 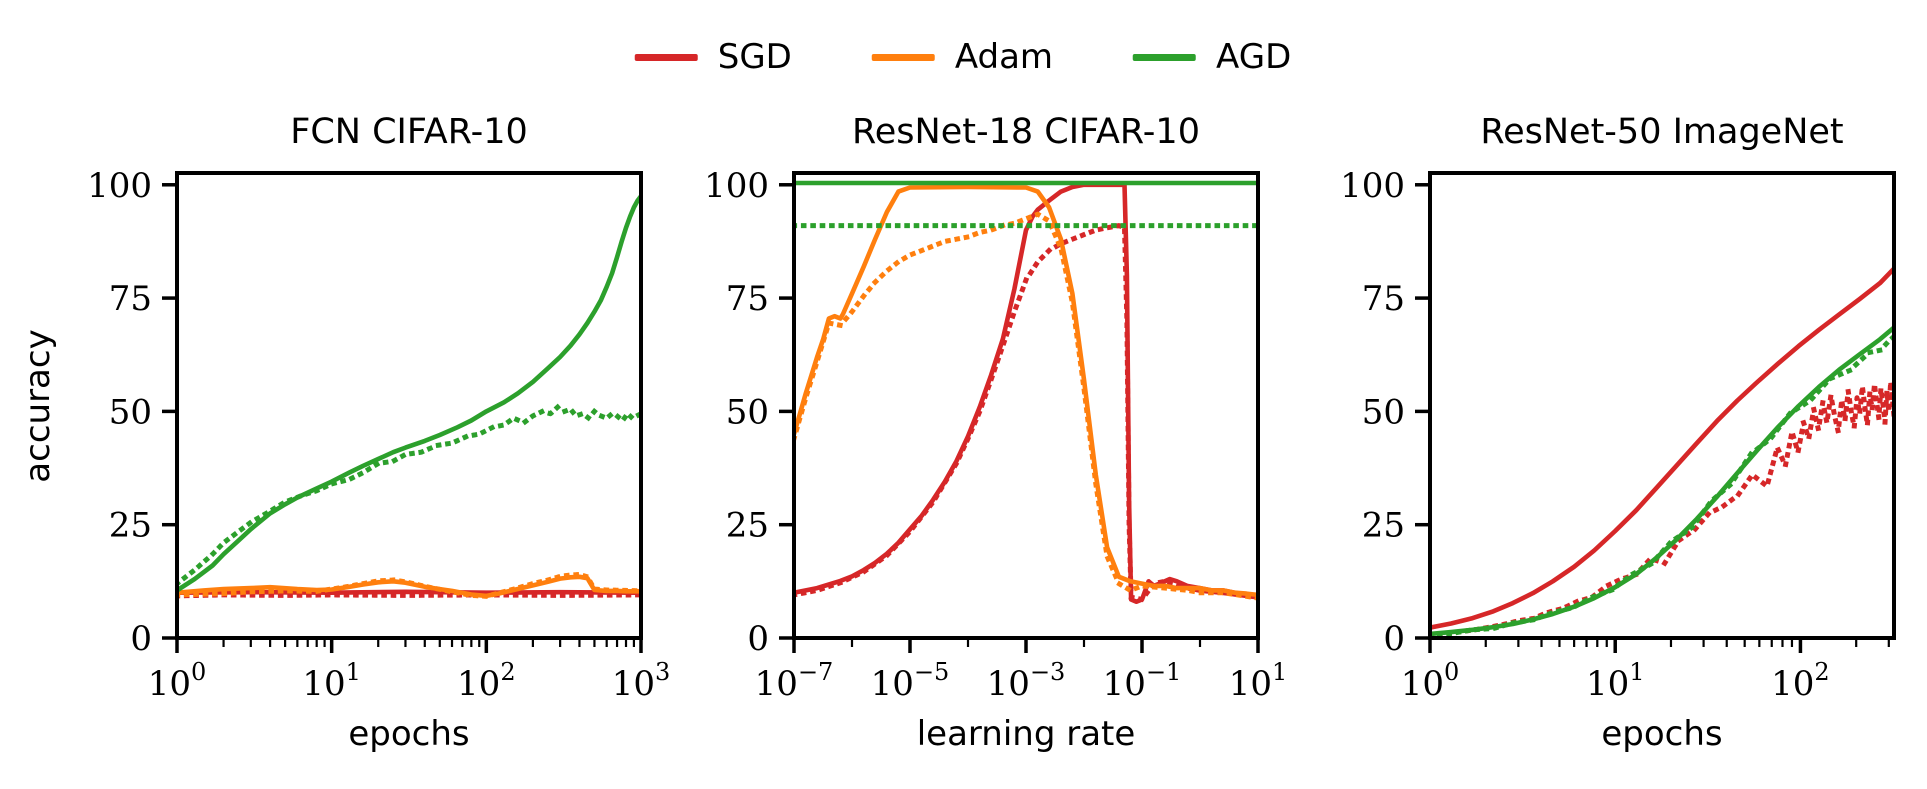 What do you see at coordinates (1212, 57) in the screenshot?
I see `legend-item-agd: AGD` at bounding box center [1212, 57].